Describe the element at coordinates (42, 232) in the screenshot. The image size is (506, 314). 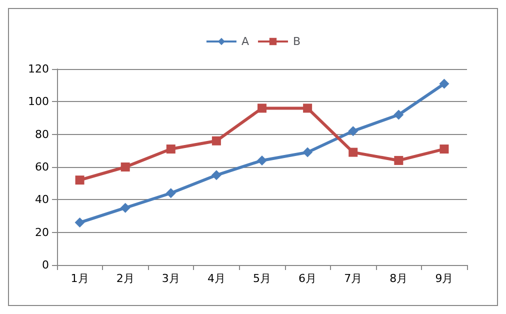
I see `y-tick-label: 20` at that location.